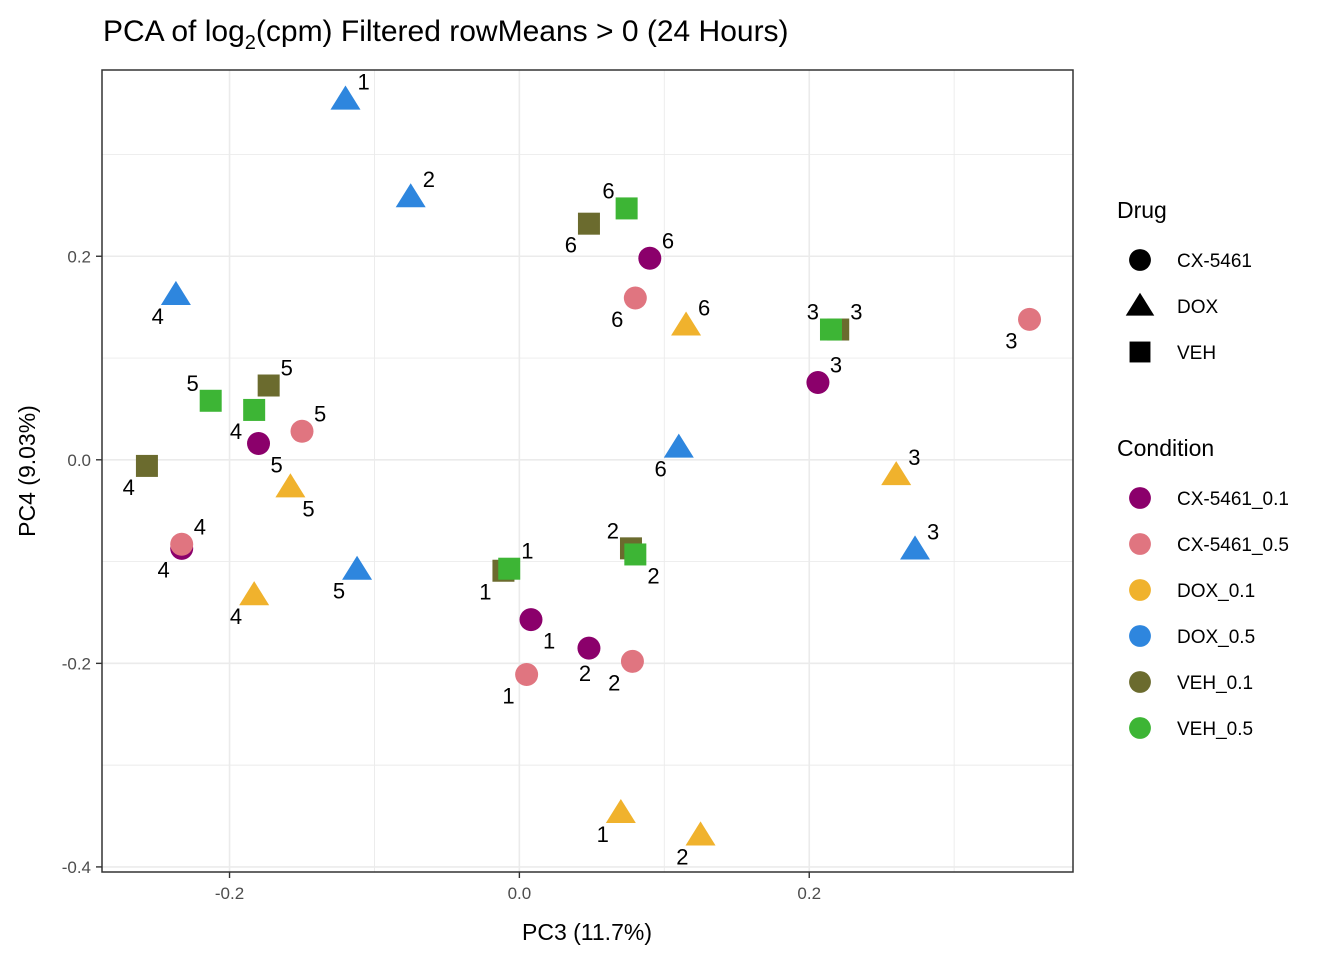 The width and height of the screenshot is (1344, 960). What do you see at coordinates (1142, 210) in the screenshot?
I see `legend-drug-title: Drug` at bounding box center [1142, 210].